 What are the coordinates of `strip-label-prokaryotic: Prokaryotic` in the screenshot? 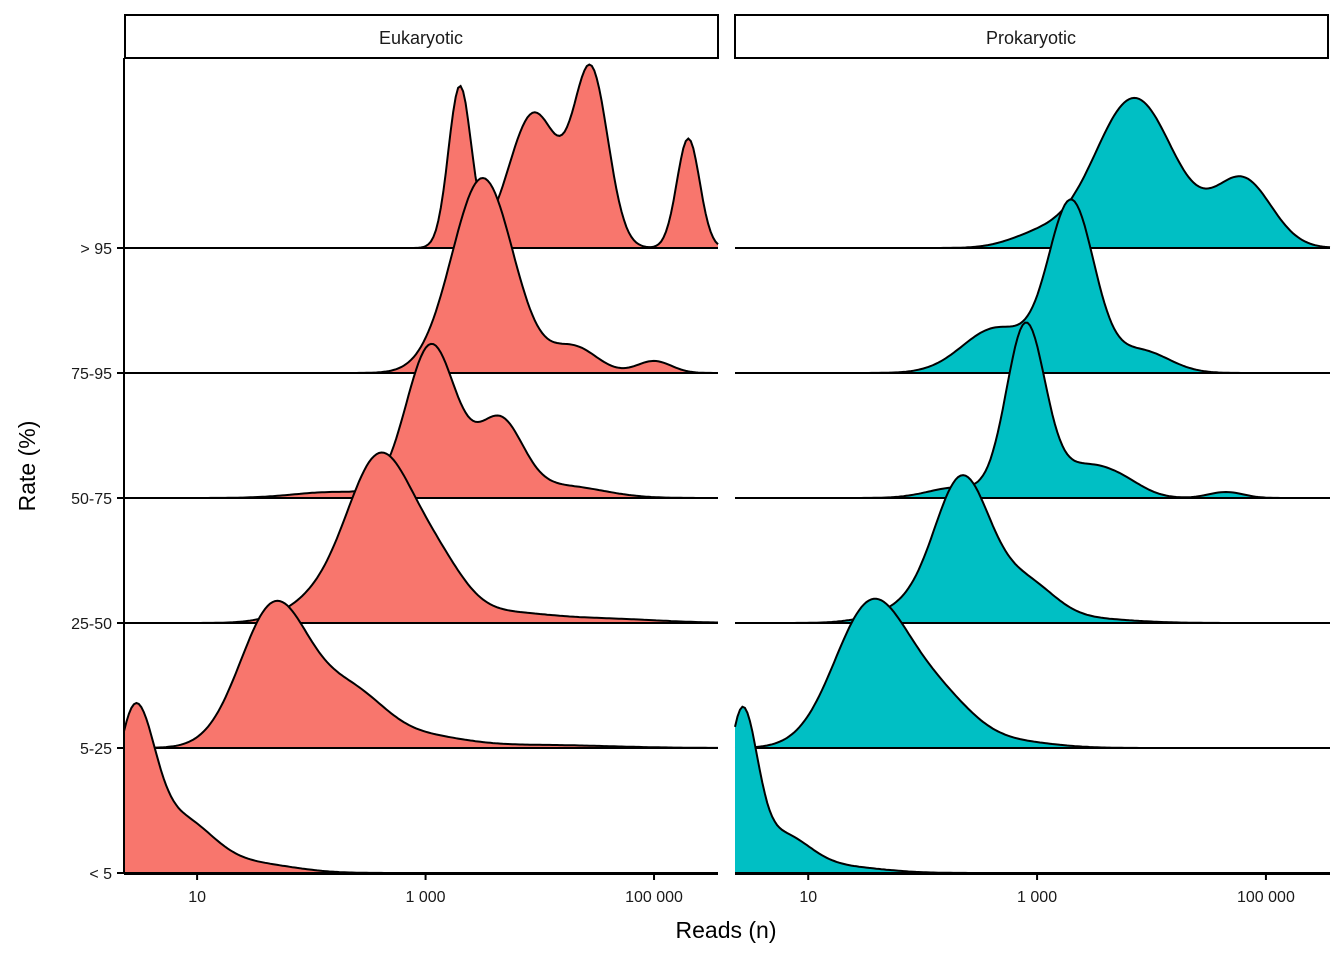 It's located at (1031, 38).